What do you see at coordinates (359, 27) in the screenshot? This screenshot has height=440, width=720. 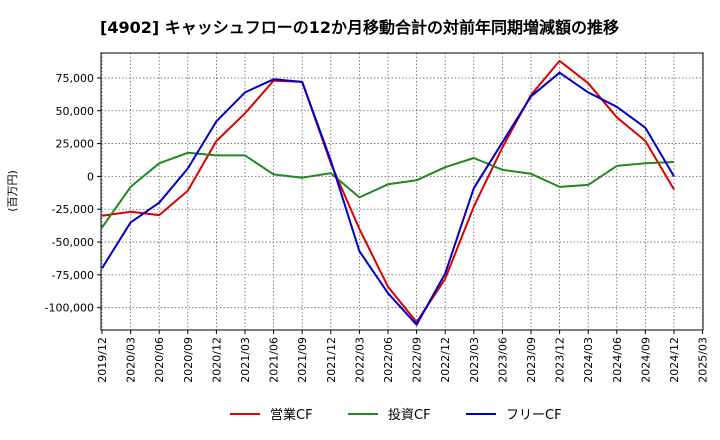 I see `chart-title: [4902] キャッシュフローの12か月移動合計の対前年同期増減額の推移` at bounding box center [359, 27].